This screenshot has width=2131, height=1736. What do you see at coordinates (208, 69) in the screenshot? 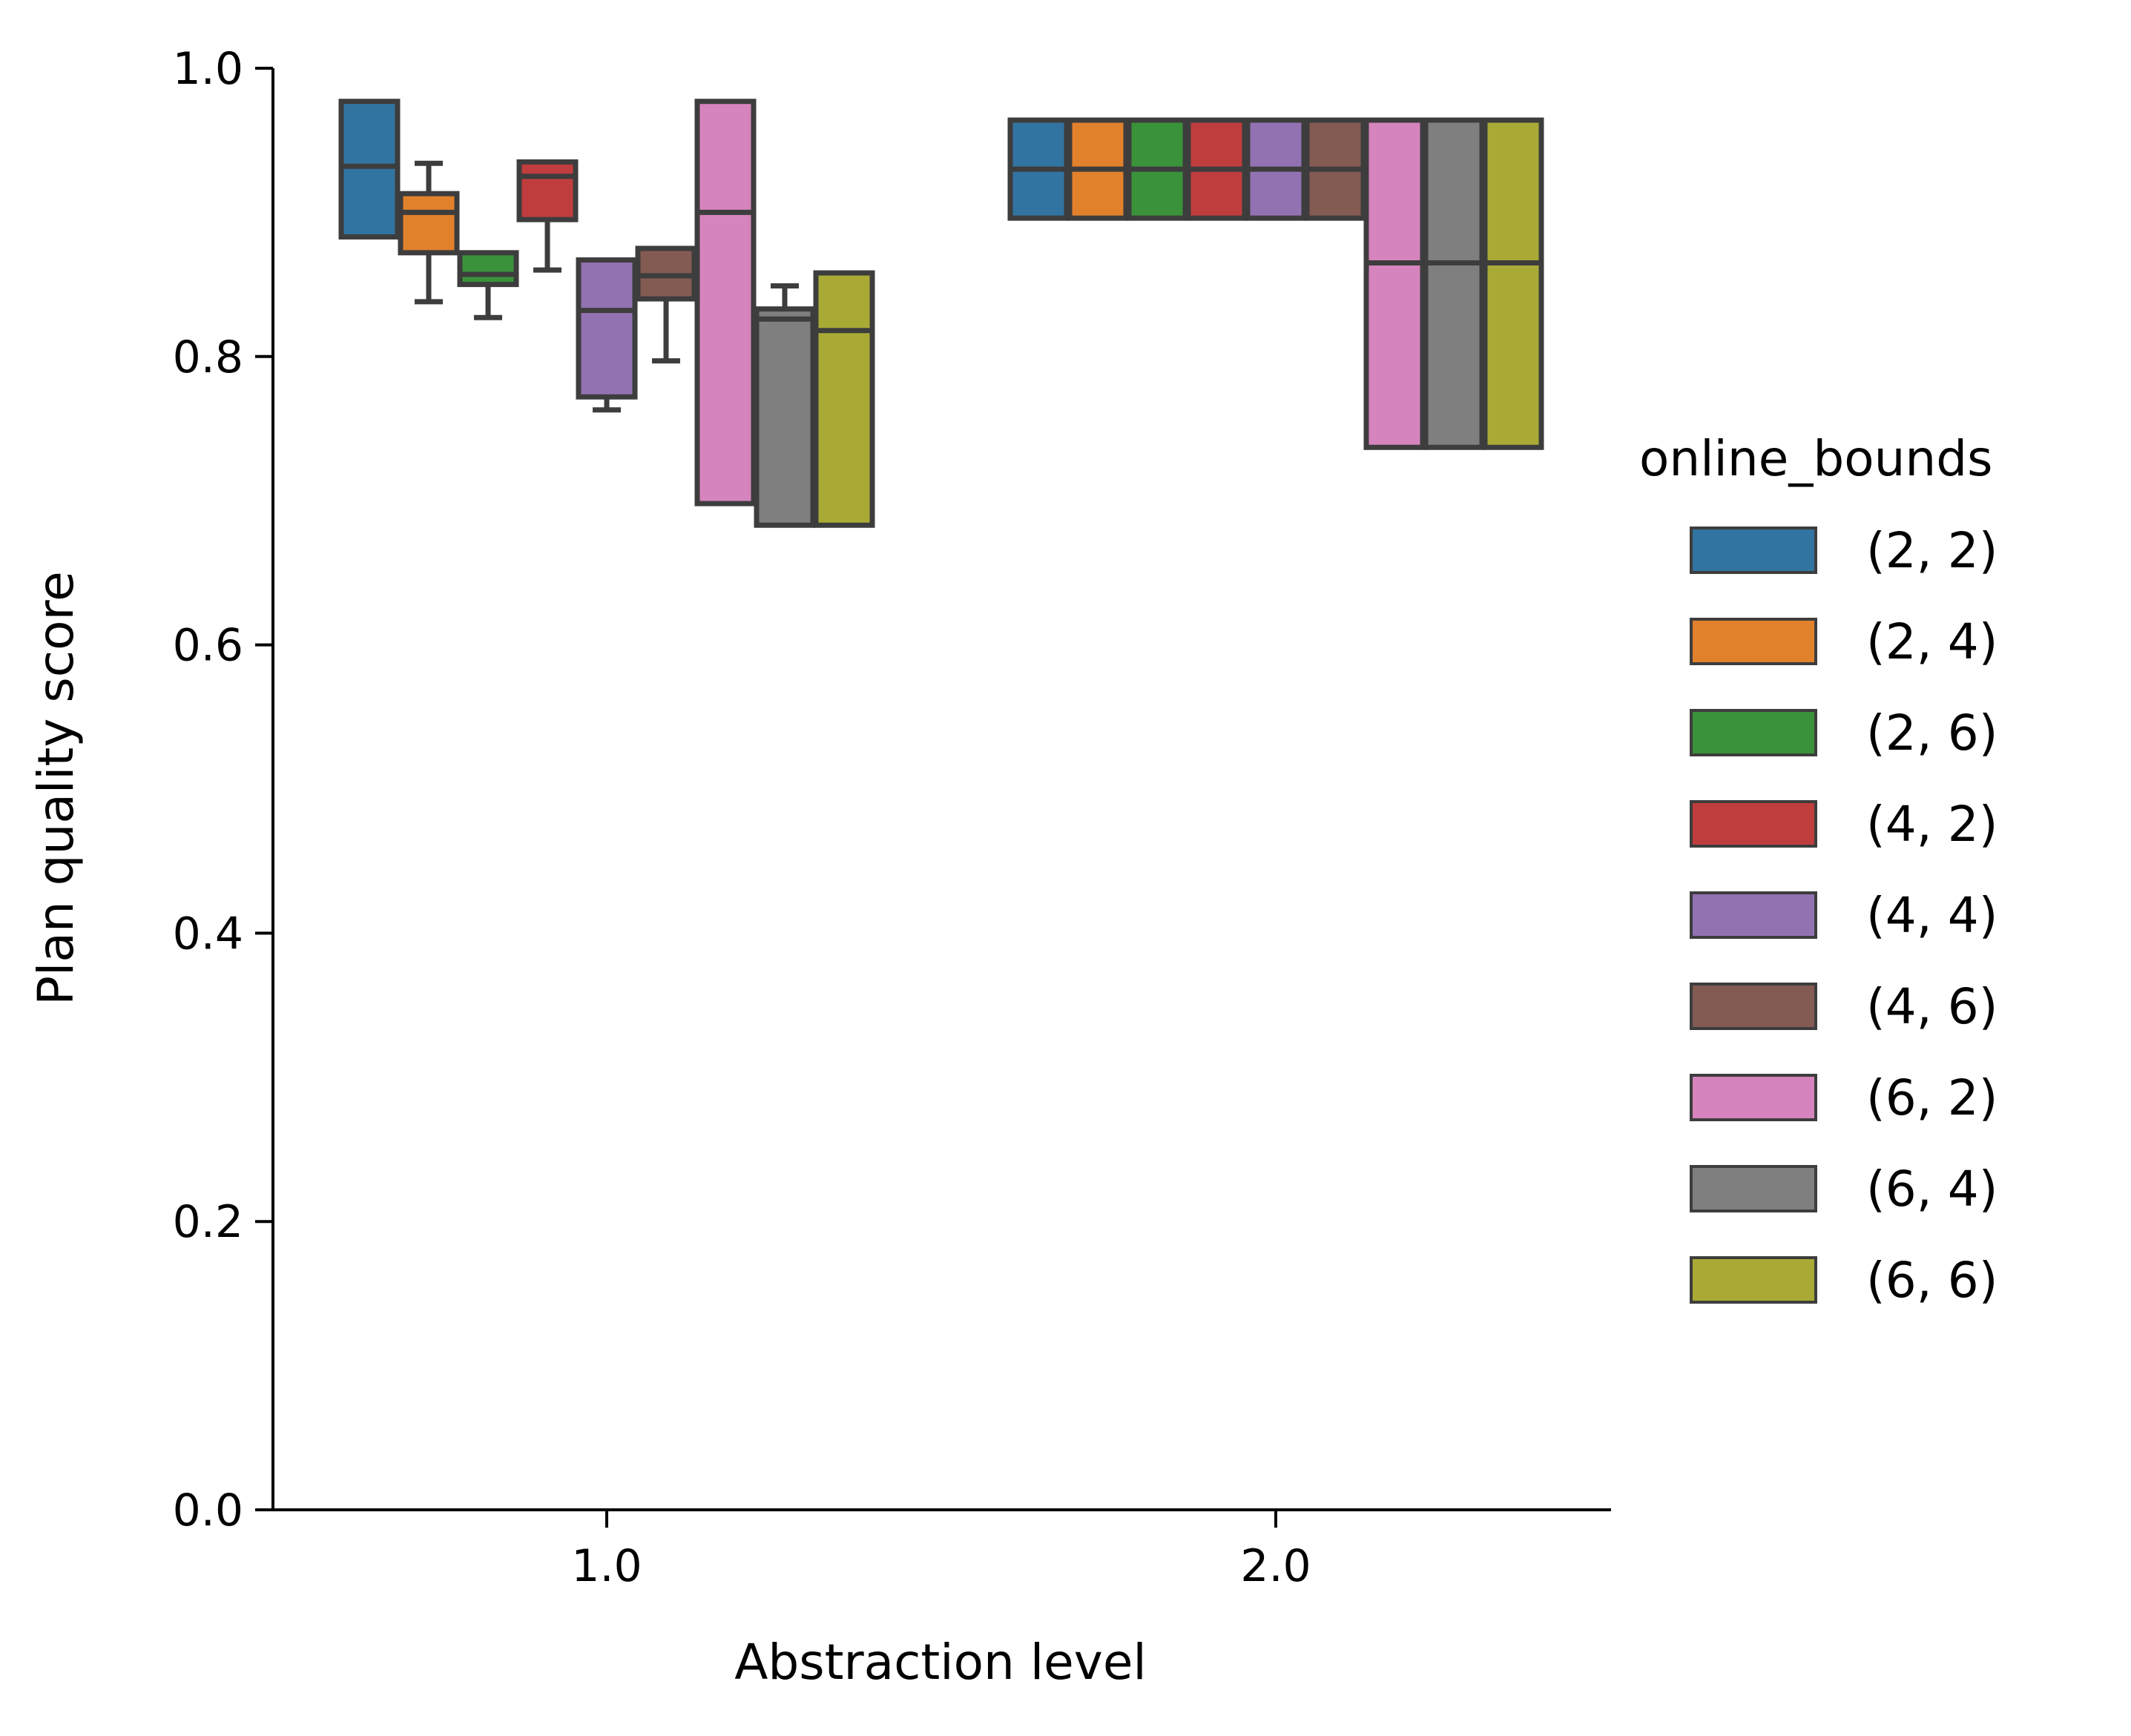
I see `y-tick-label: 1.0` at bounding box center [208, 69].